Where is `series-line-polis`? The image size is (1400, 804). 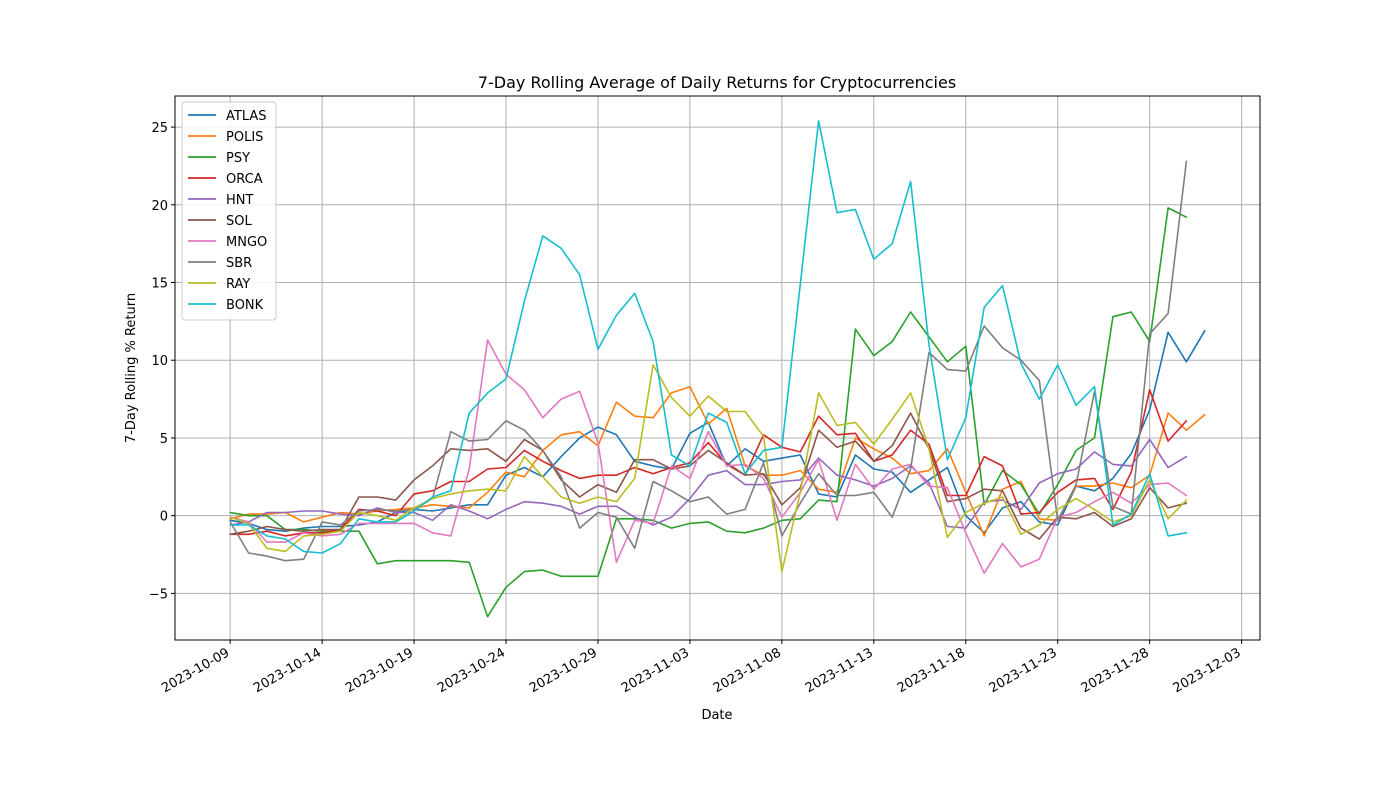 series-line-polis is located at coordinates (717, 461).